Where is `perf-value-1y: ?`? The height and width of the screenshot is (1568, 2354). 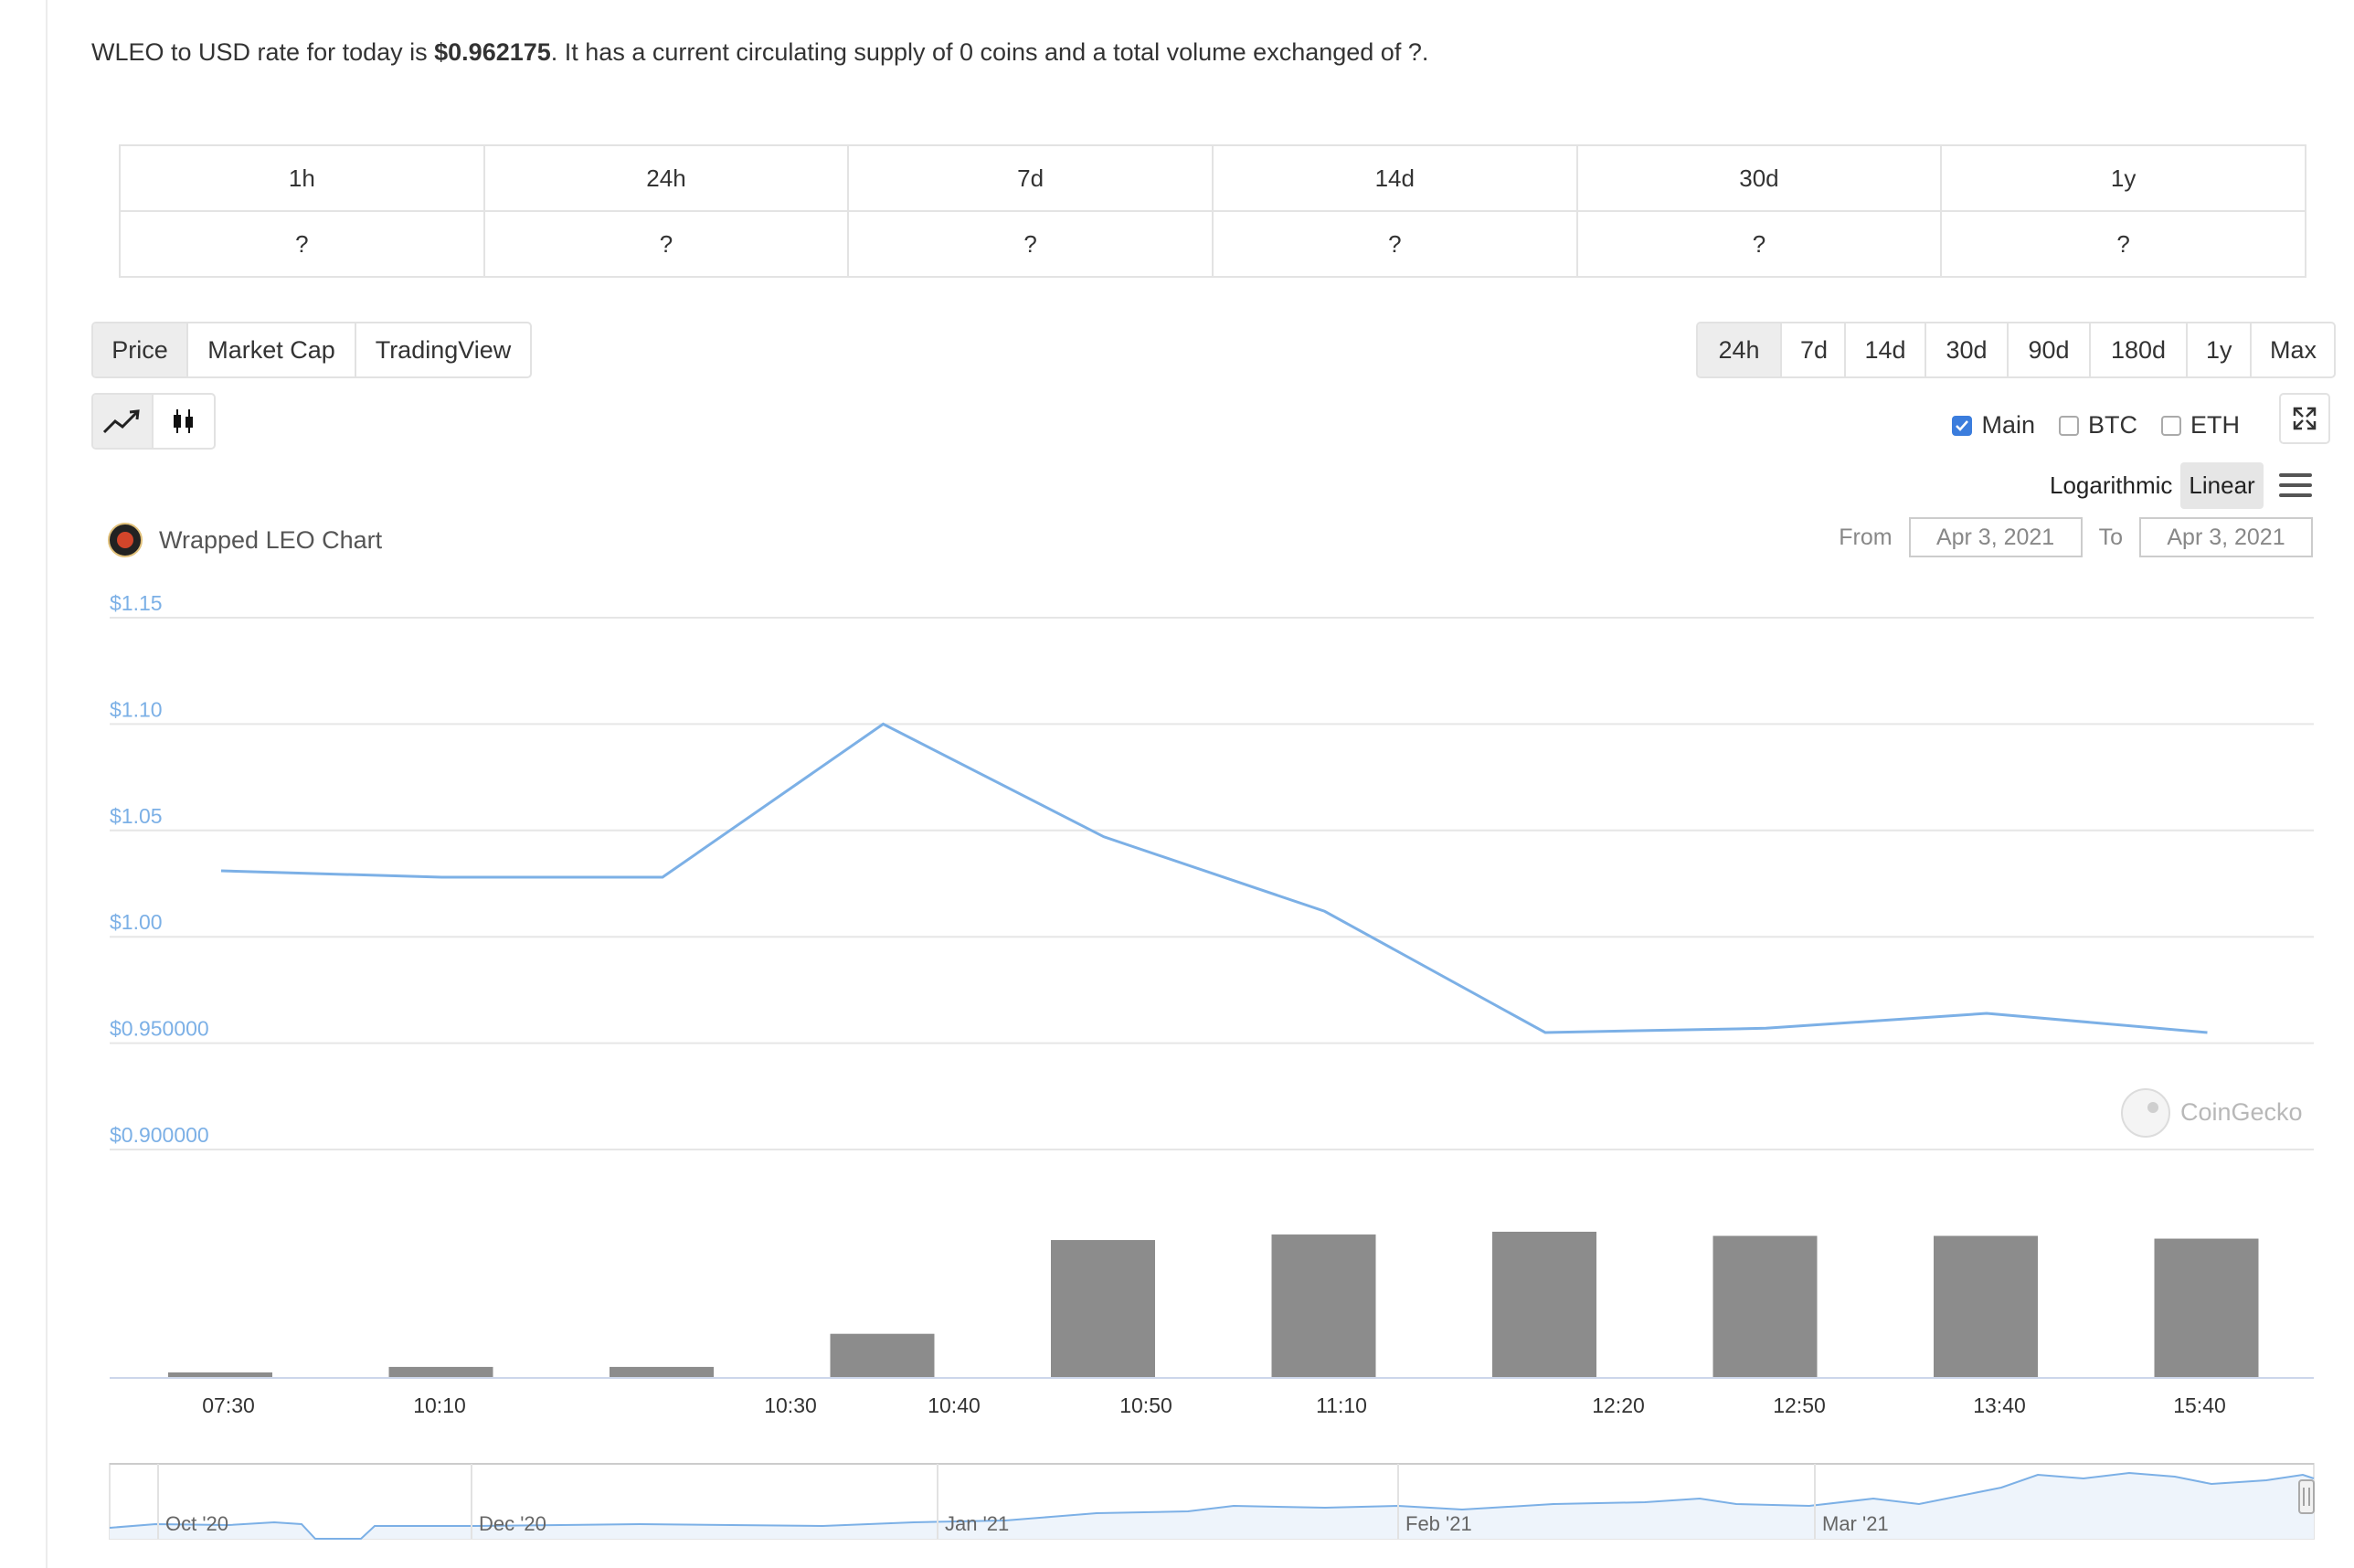 perf-value-1y: ? is located at coordinates (2123, 244).